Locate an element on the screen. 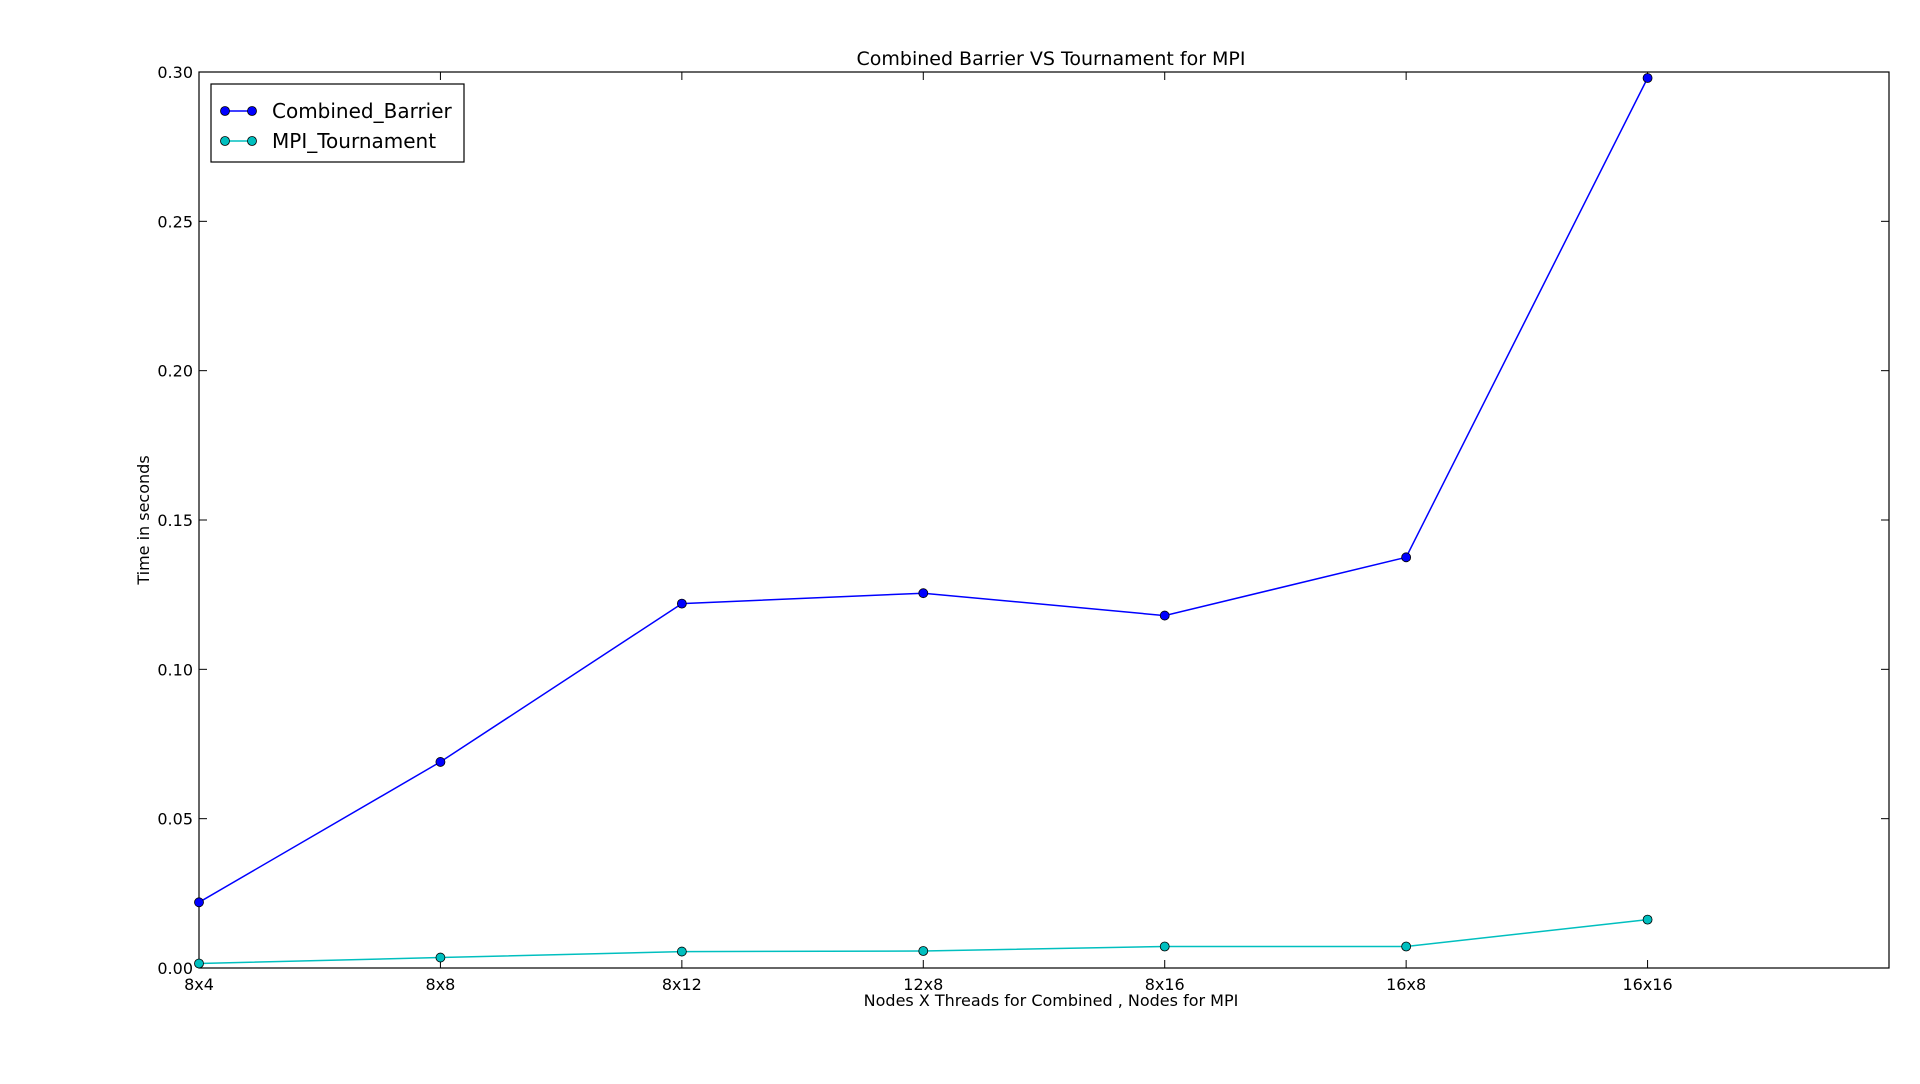 The image size is (1920, 1084). y-tick-label: 0.00 is located at coordinates (175, 968).